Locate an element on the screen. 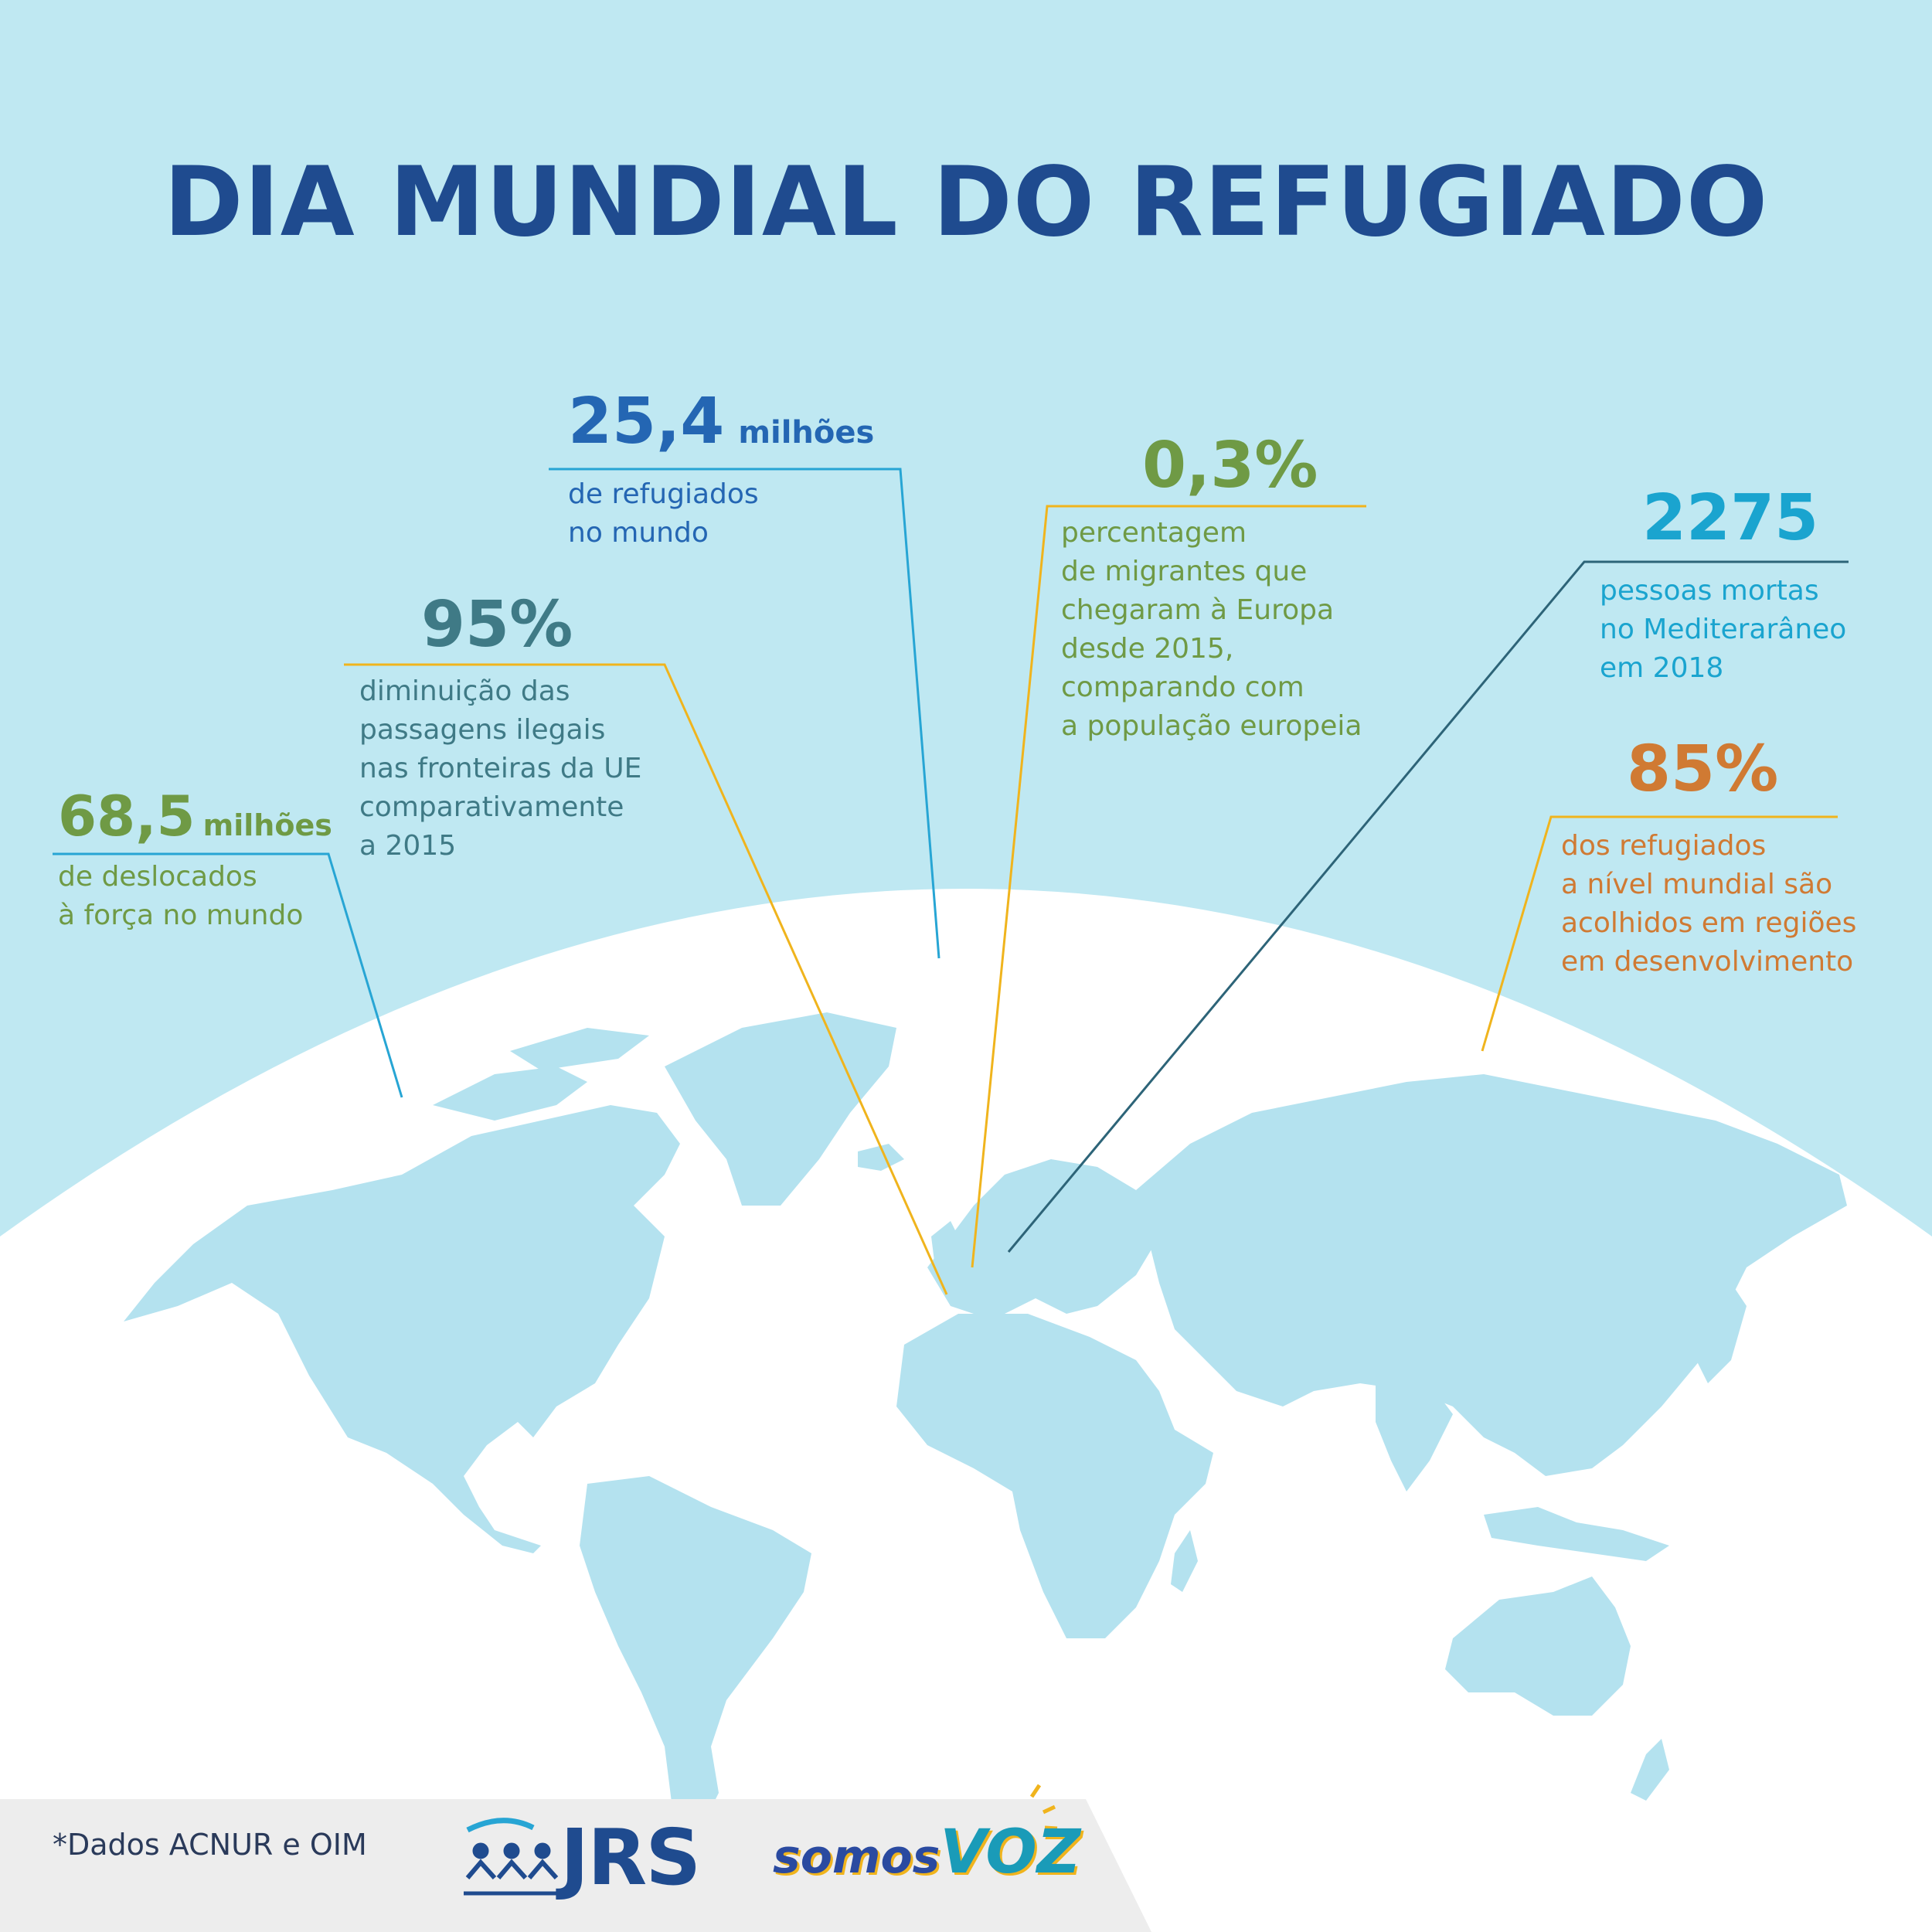 This screenshot has width=1932, height=1932. stat-refugiados: 25,4 milhões is located at coordinates (721, 422).